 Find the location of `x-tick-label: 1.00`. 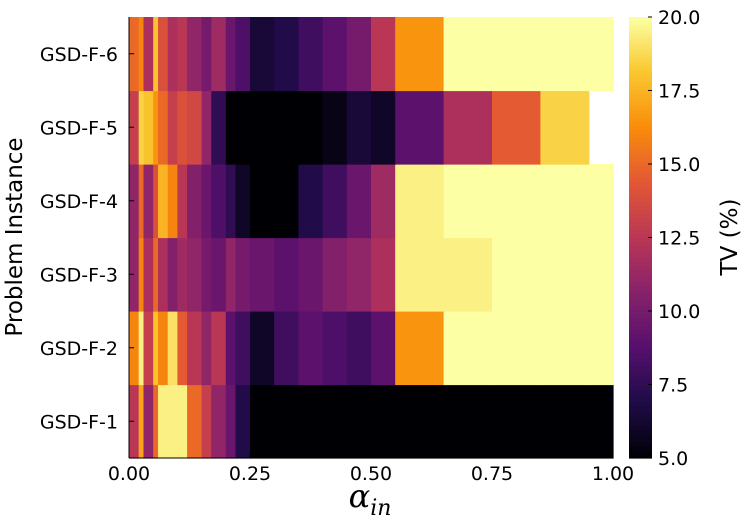

x-tick-label: 1.00 is located at coordinates (613, 474).